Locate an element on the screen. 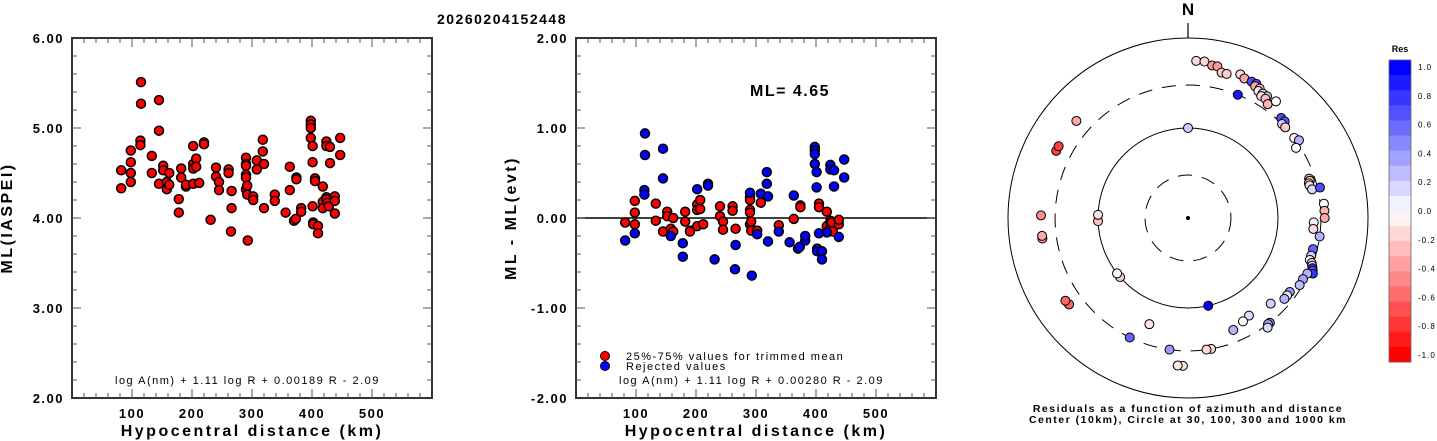  circle-30km is located at coordinates (1188, 218).